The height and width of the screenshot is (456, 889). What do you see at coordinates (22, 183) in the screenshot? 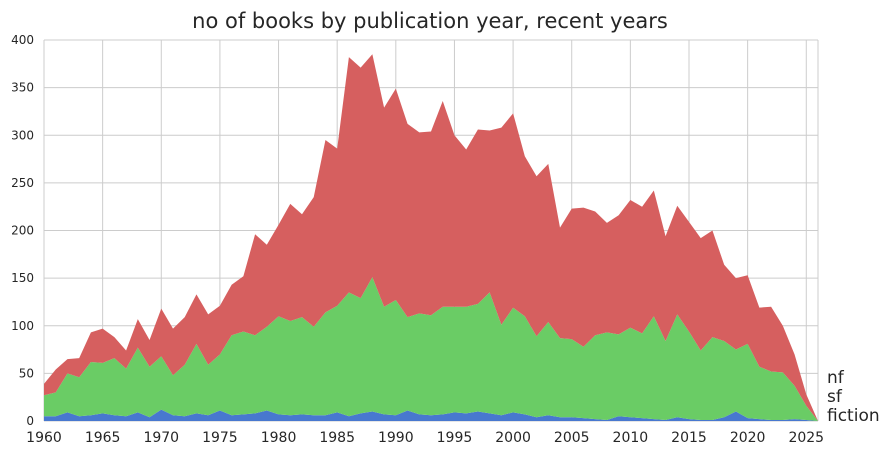
I see `y-tick-label: 250` at bounding box center [22, 183].